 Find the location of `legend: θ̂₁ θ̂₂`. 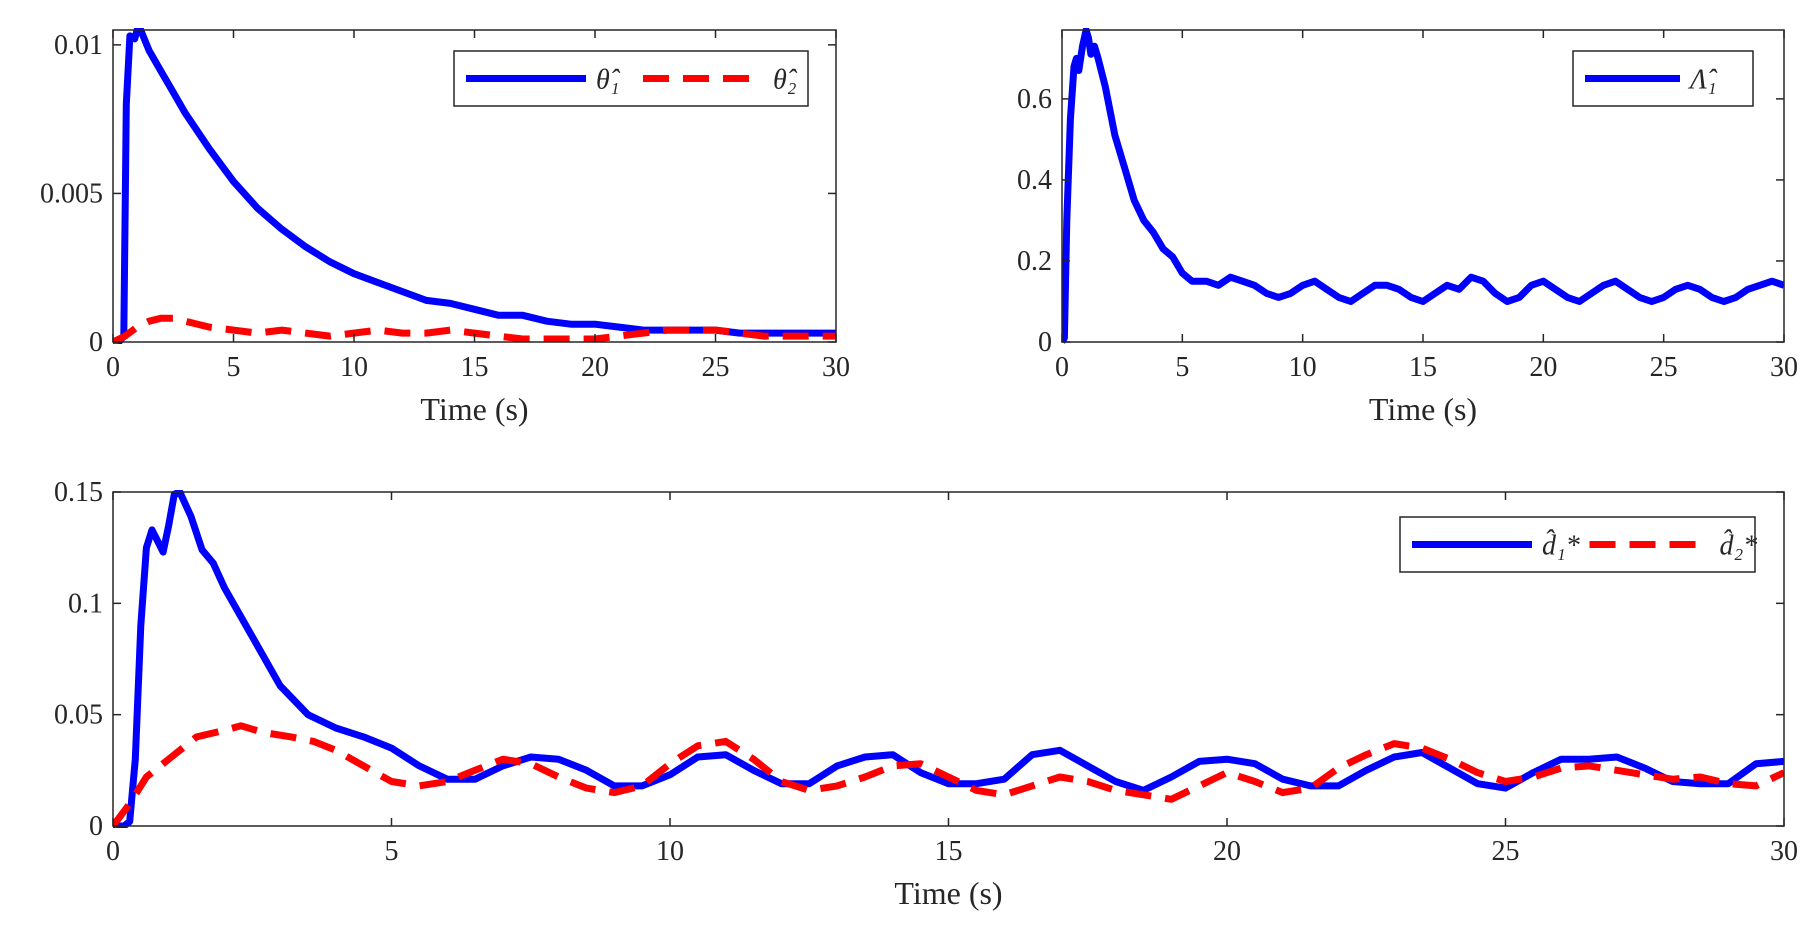

legend: θ̂₁ θ̂₂ is located at coordinates (631, 78).